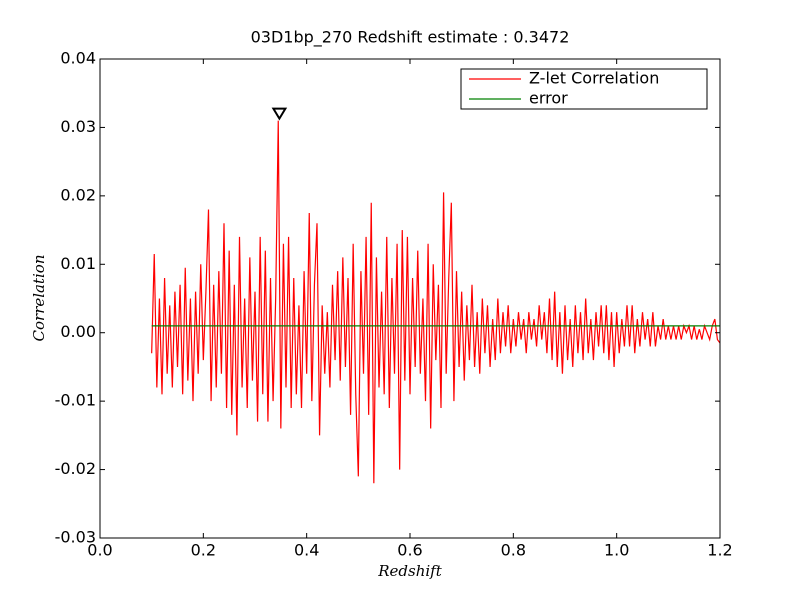 Image resolution: width=800 pixels, height=600 pixels. I want to click on x-tick-label: 0.8, so click(513, 550).